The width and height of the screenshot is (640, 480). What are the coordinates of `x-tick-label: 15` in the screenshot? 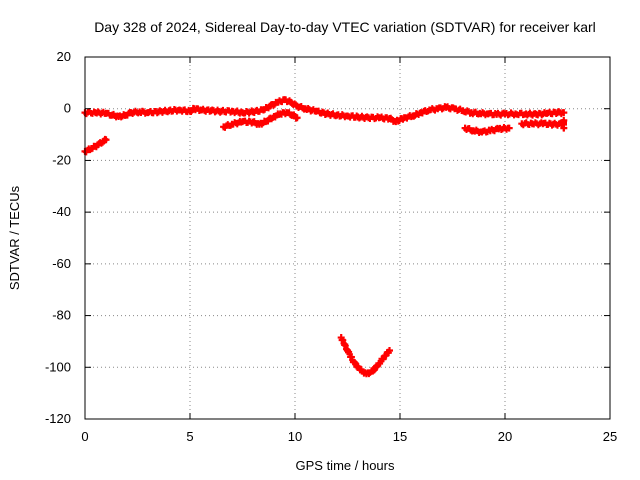 It's located at (400, 436).